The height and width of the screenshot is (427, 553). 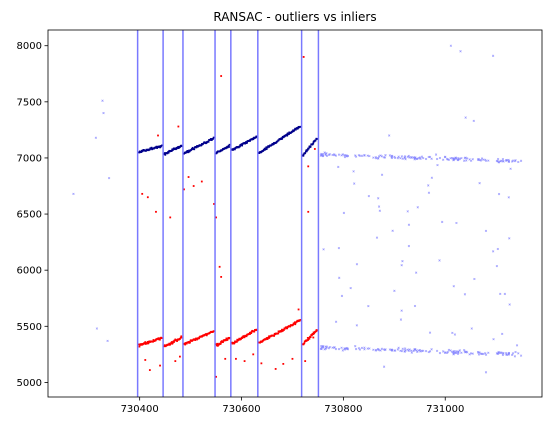 What do you see at coordinates (140, 409) in the screenshot?
I see `x-tick-label: 730400` at bounding box center [140, 409].